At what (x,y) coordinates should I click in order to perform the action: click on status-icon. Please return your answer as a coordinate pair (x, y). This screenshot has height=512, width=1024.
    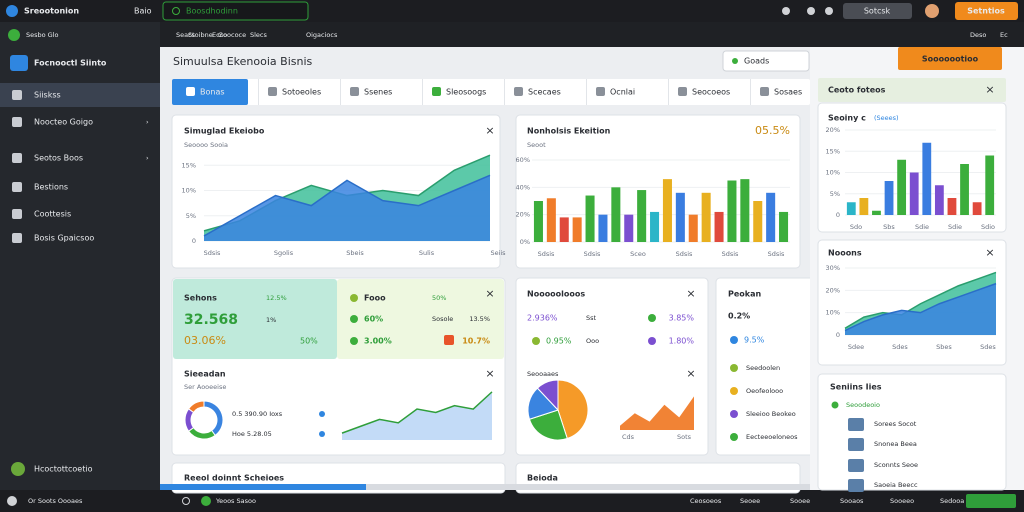
    Looking at the image, I should click on (206, 501).